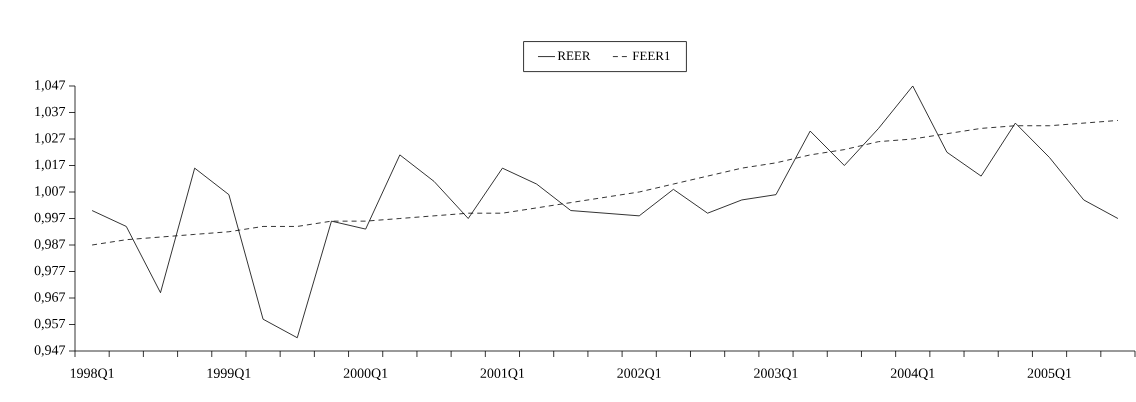 The width and height of the screenshot is (1136, 402). Describe the element at coordinates (50, 218) in the screenshot. I see `y-tick-label: 0,997` at that location.